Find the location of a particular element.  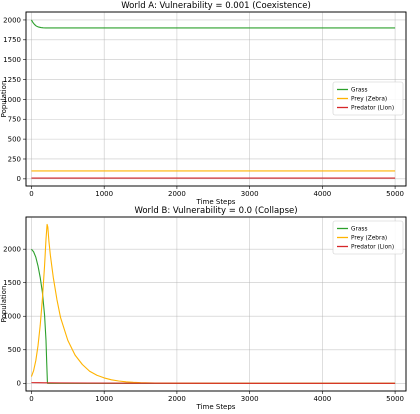

y-tick-label: 1750 is located at coordinates (12, 40).